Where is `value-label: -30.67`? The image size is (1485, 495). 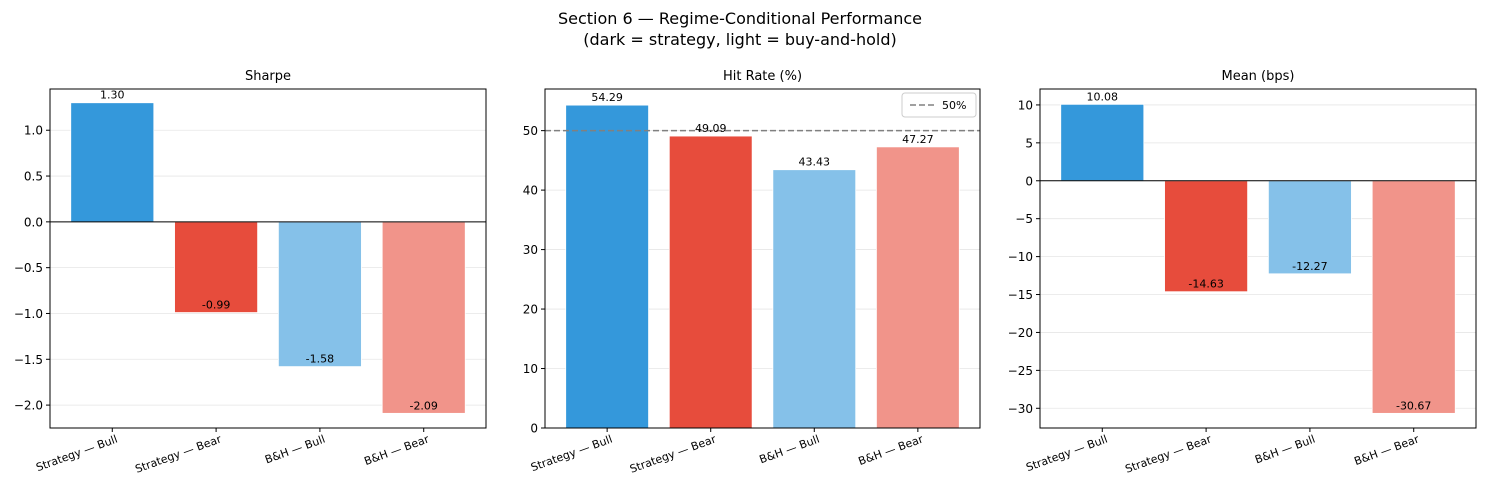
value-label: -30.67 is located at coordinates (1413, 405).